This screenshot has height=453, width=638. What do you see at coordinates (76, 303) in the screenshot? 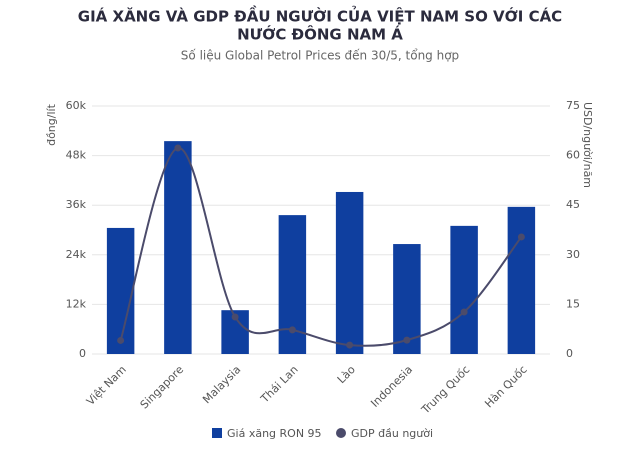
I see `y-tick-label: 12k` at bounding box center [76, 303].